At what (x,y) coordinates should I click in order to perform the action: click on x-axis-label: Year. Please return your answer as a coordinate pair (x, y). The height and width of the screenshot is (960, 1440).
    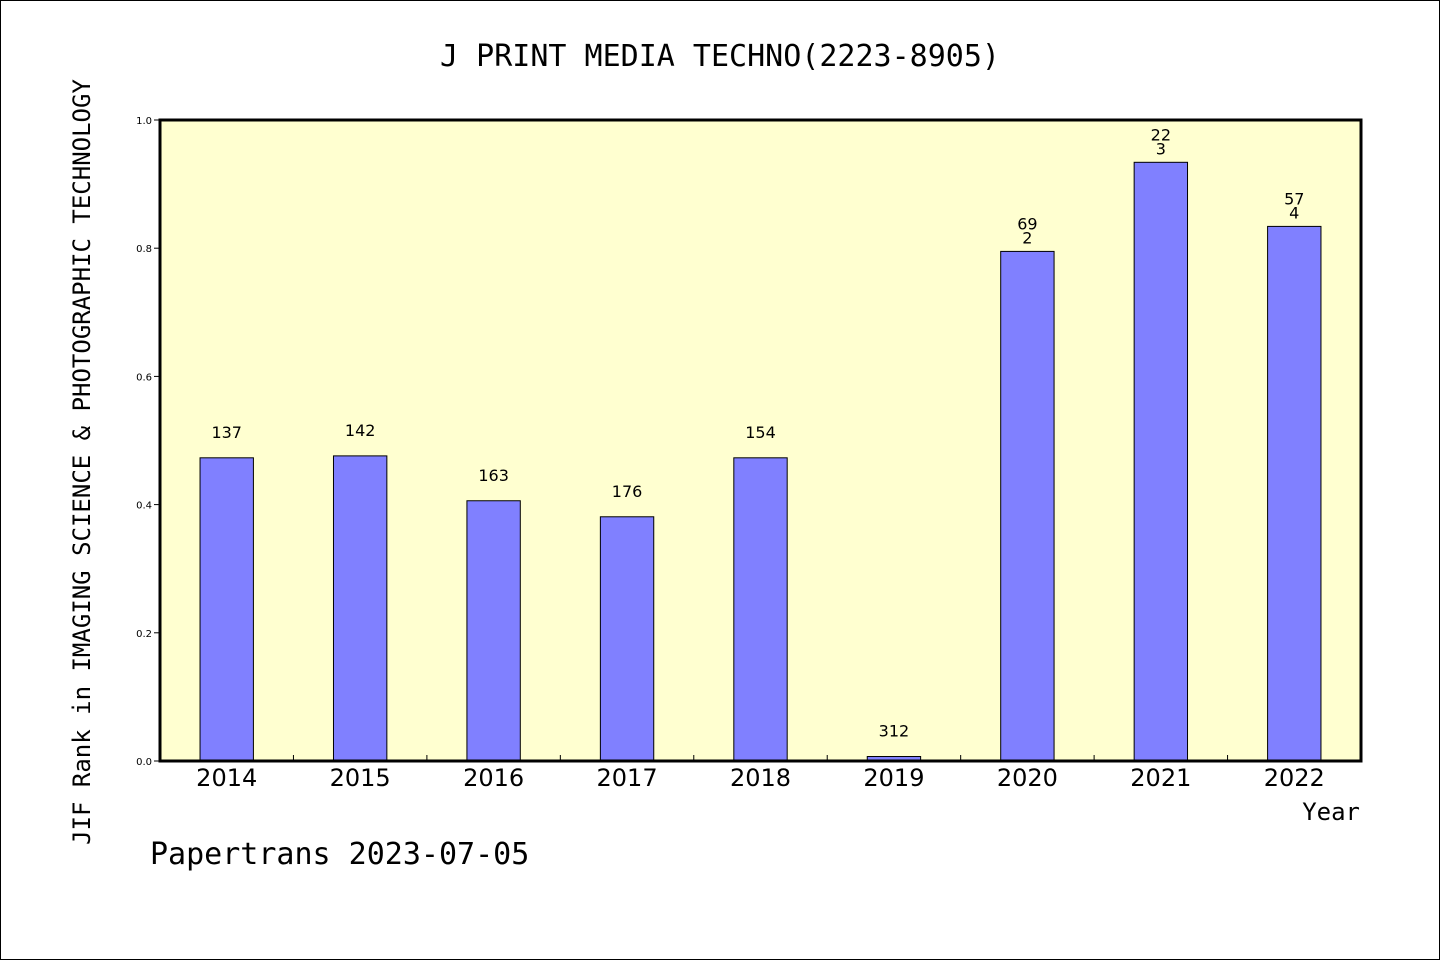
    Looking at the image, I should click on (1331, 812).